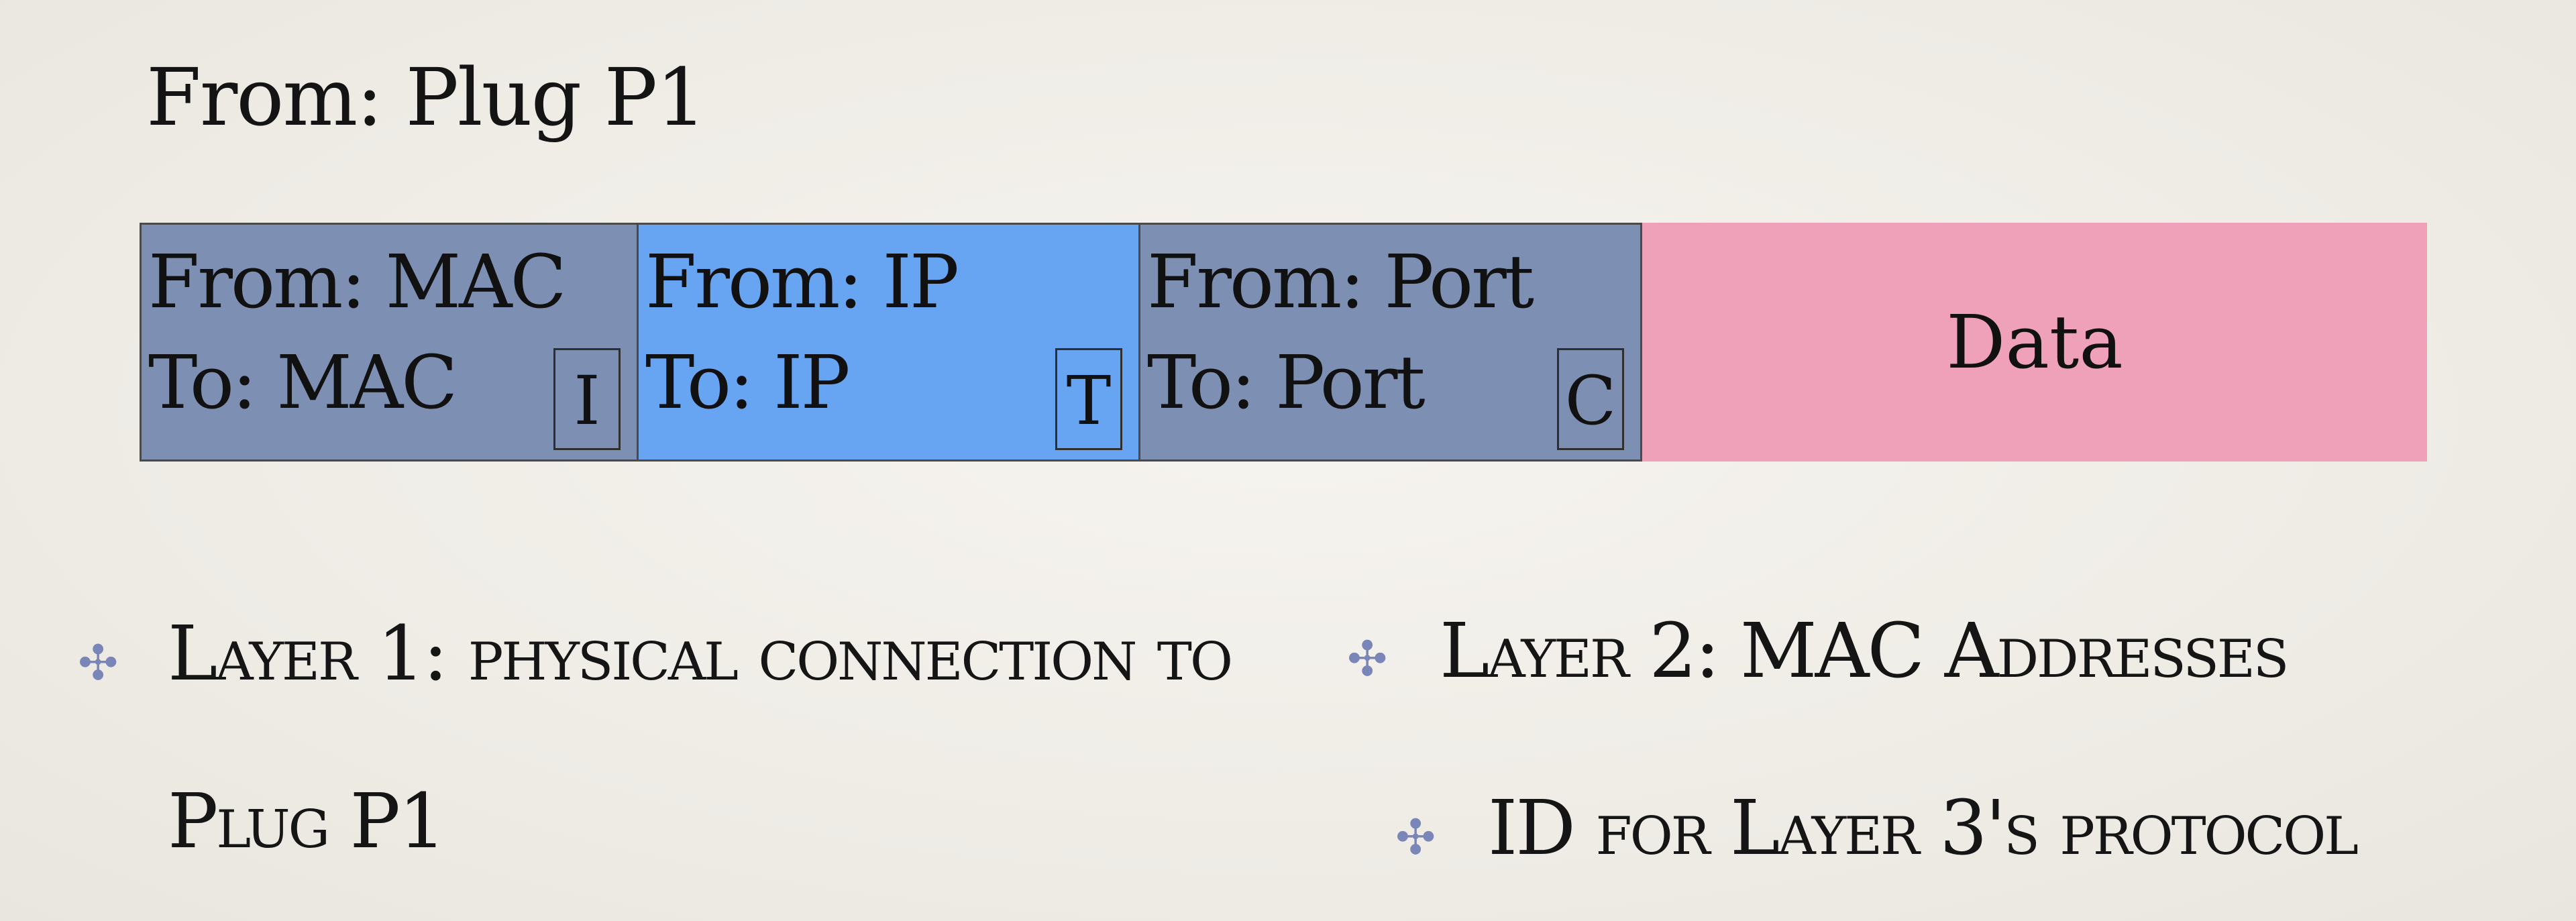 The image size is (2576, 921). I want to click on bullet-layer2: Layer 2: MAC Addresses, so click(1864, 651).